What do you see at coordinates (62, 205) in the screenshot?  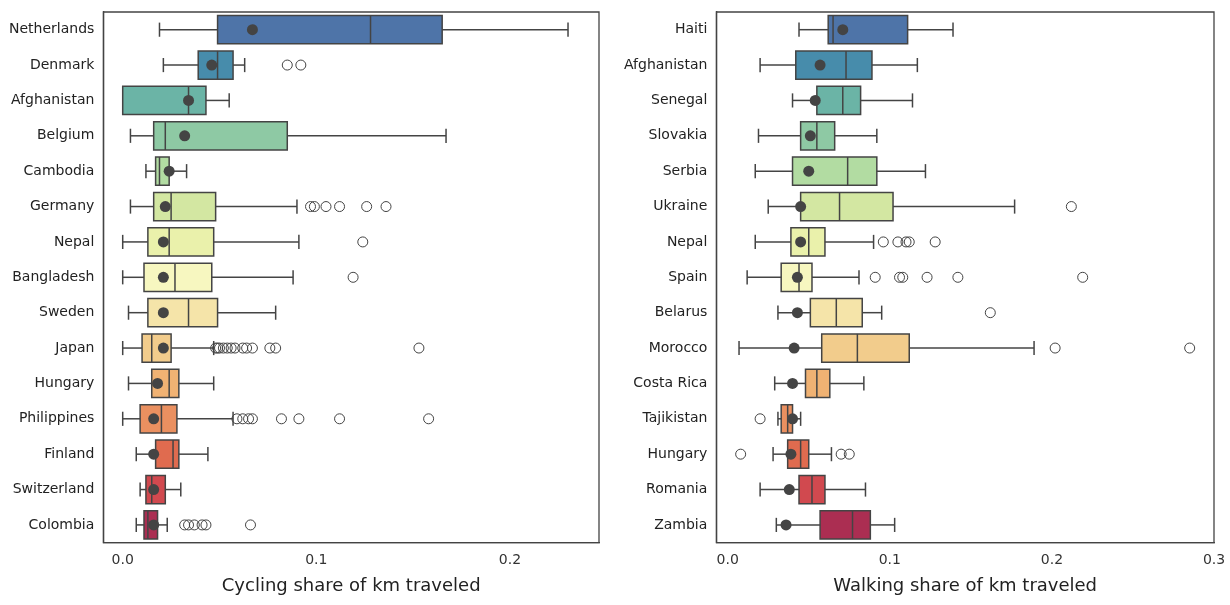 I see `y-tick-label: Germany` at bounding box center [62, 205].